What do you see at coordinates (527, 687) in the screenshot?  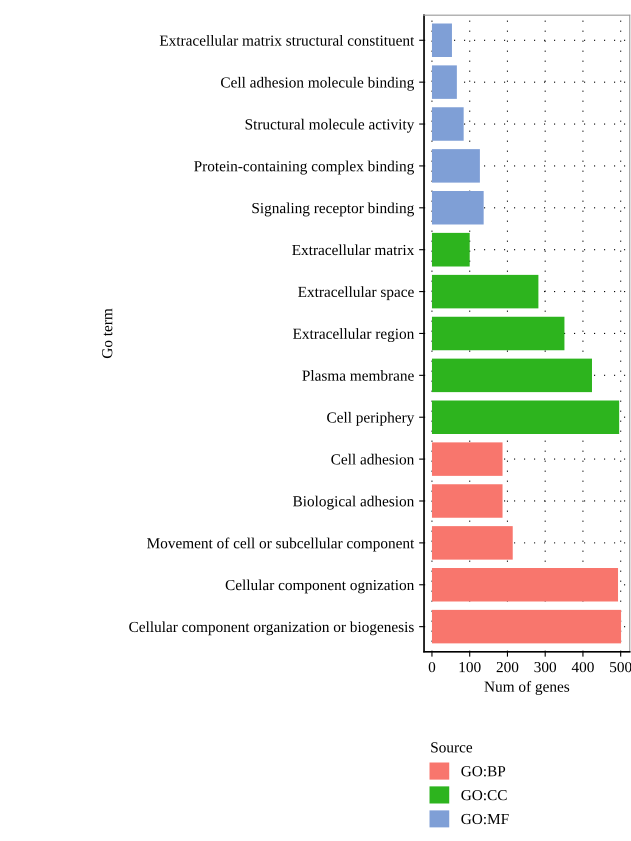 I see `x-axis-title: Num of genes` at bounding box center [527, 687].